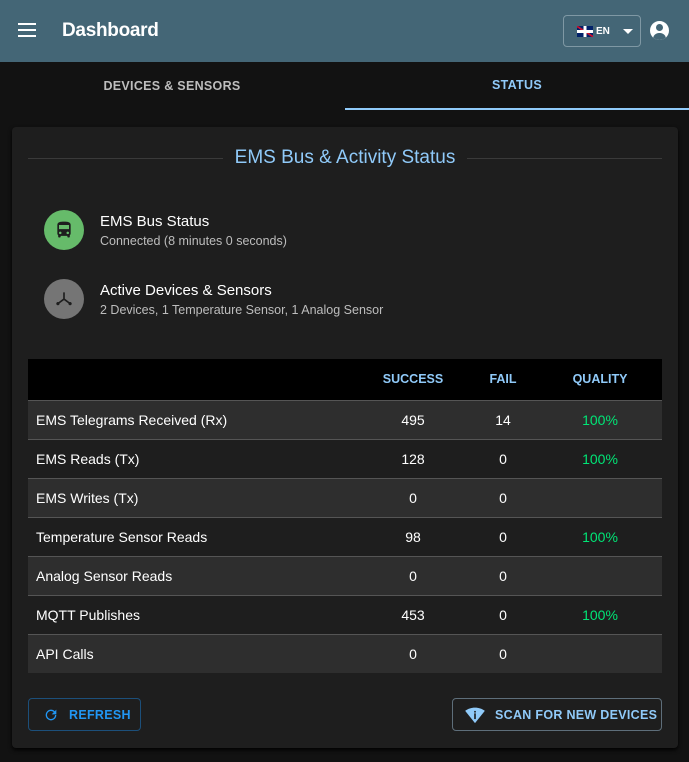  I want to click on card-title-text: EMS Bus & Activity Status, so click(345, 157).